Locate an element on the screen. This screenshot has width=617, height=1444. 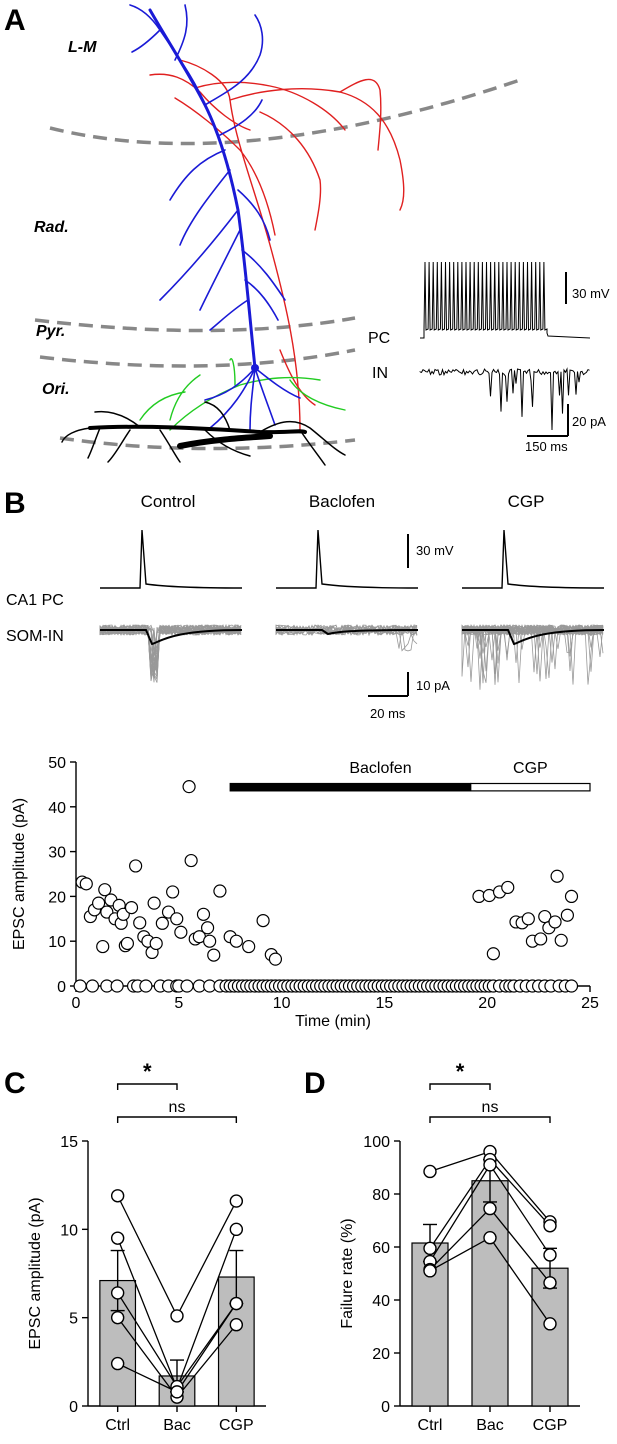
y-axis-label: EPSC amplitude (pA) is located at coordinates (35, 1273).